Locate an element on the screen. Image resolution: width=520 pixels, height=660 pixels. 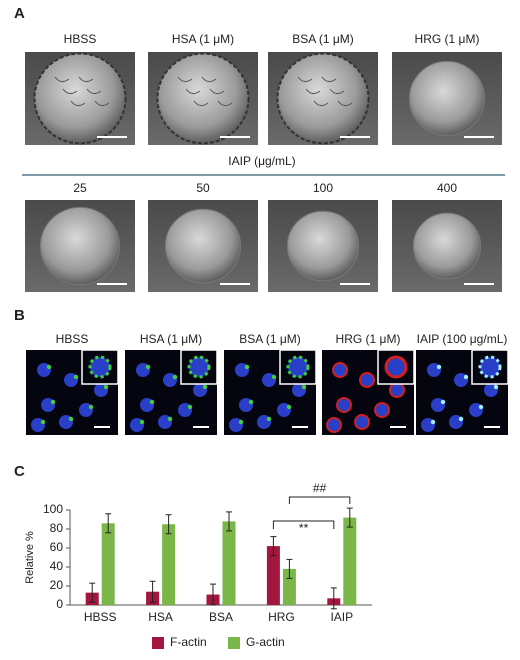
x-tick-label: IAIP is located at coordinates (341, 617).